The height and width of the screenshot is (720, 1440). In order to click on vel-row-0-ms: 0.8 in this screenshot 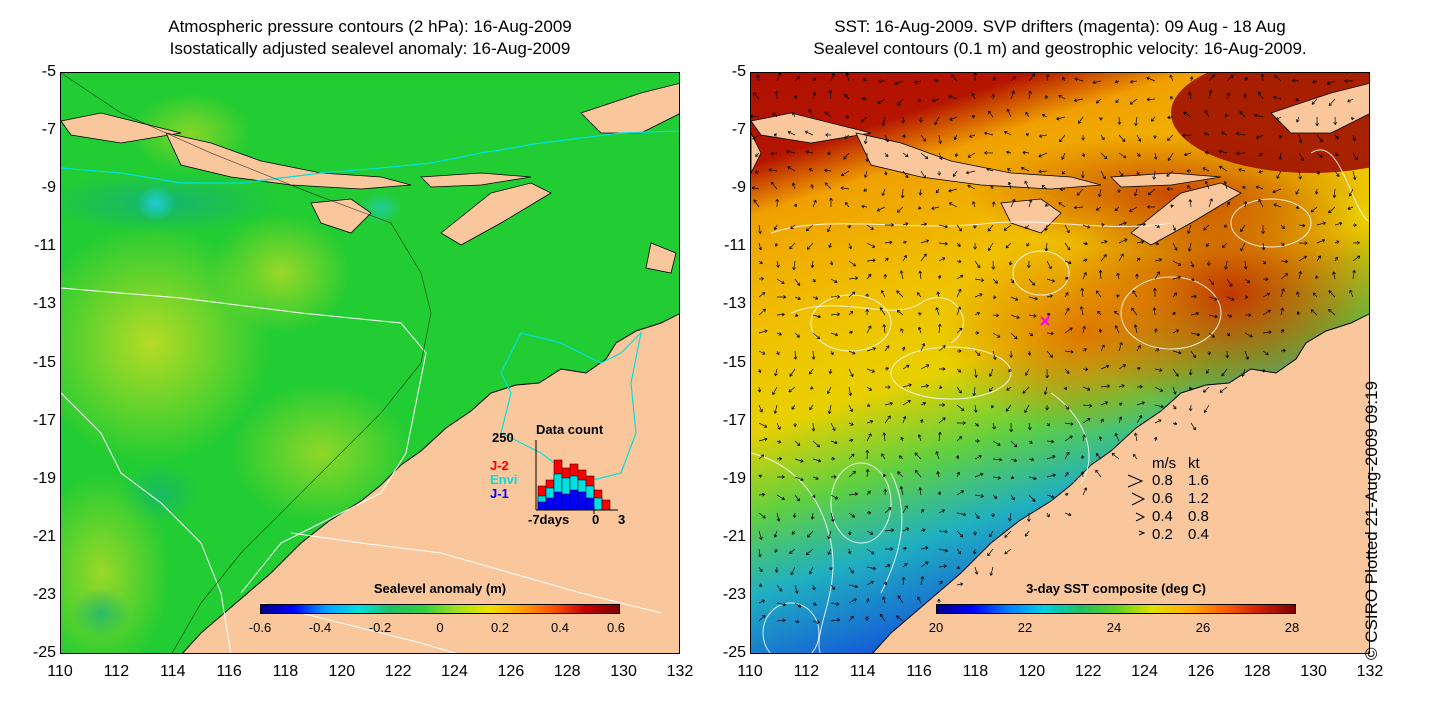, I will do `click(1162, 480)`.